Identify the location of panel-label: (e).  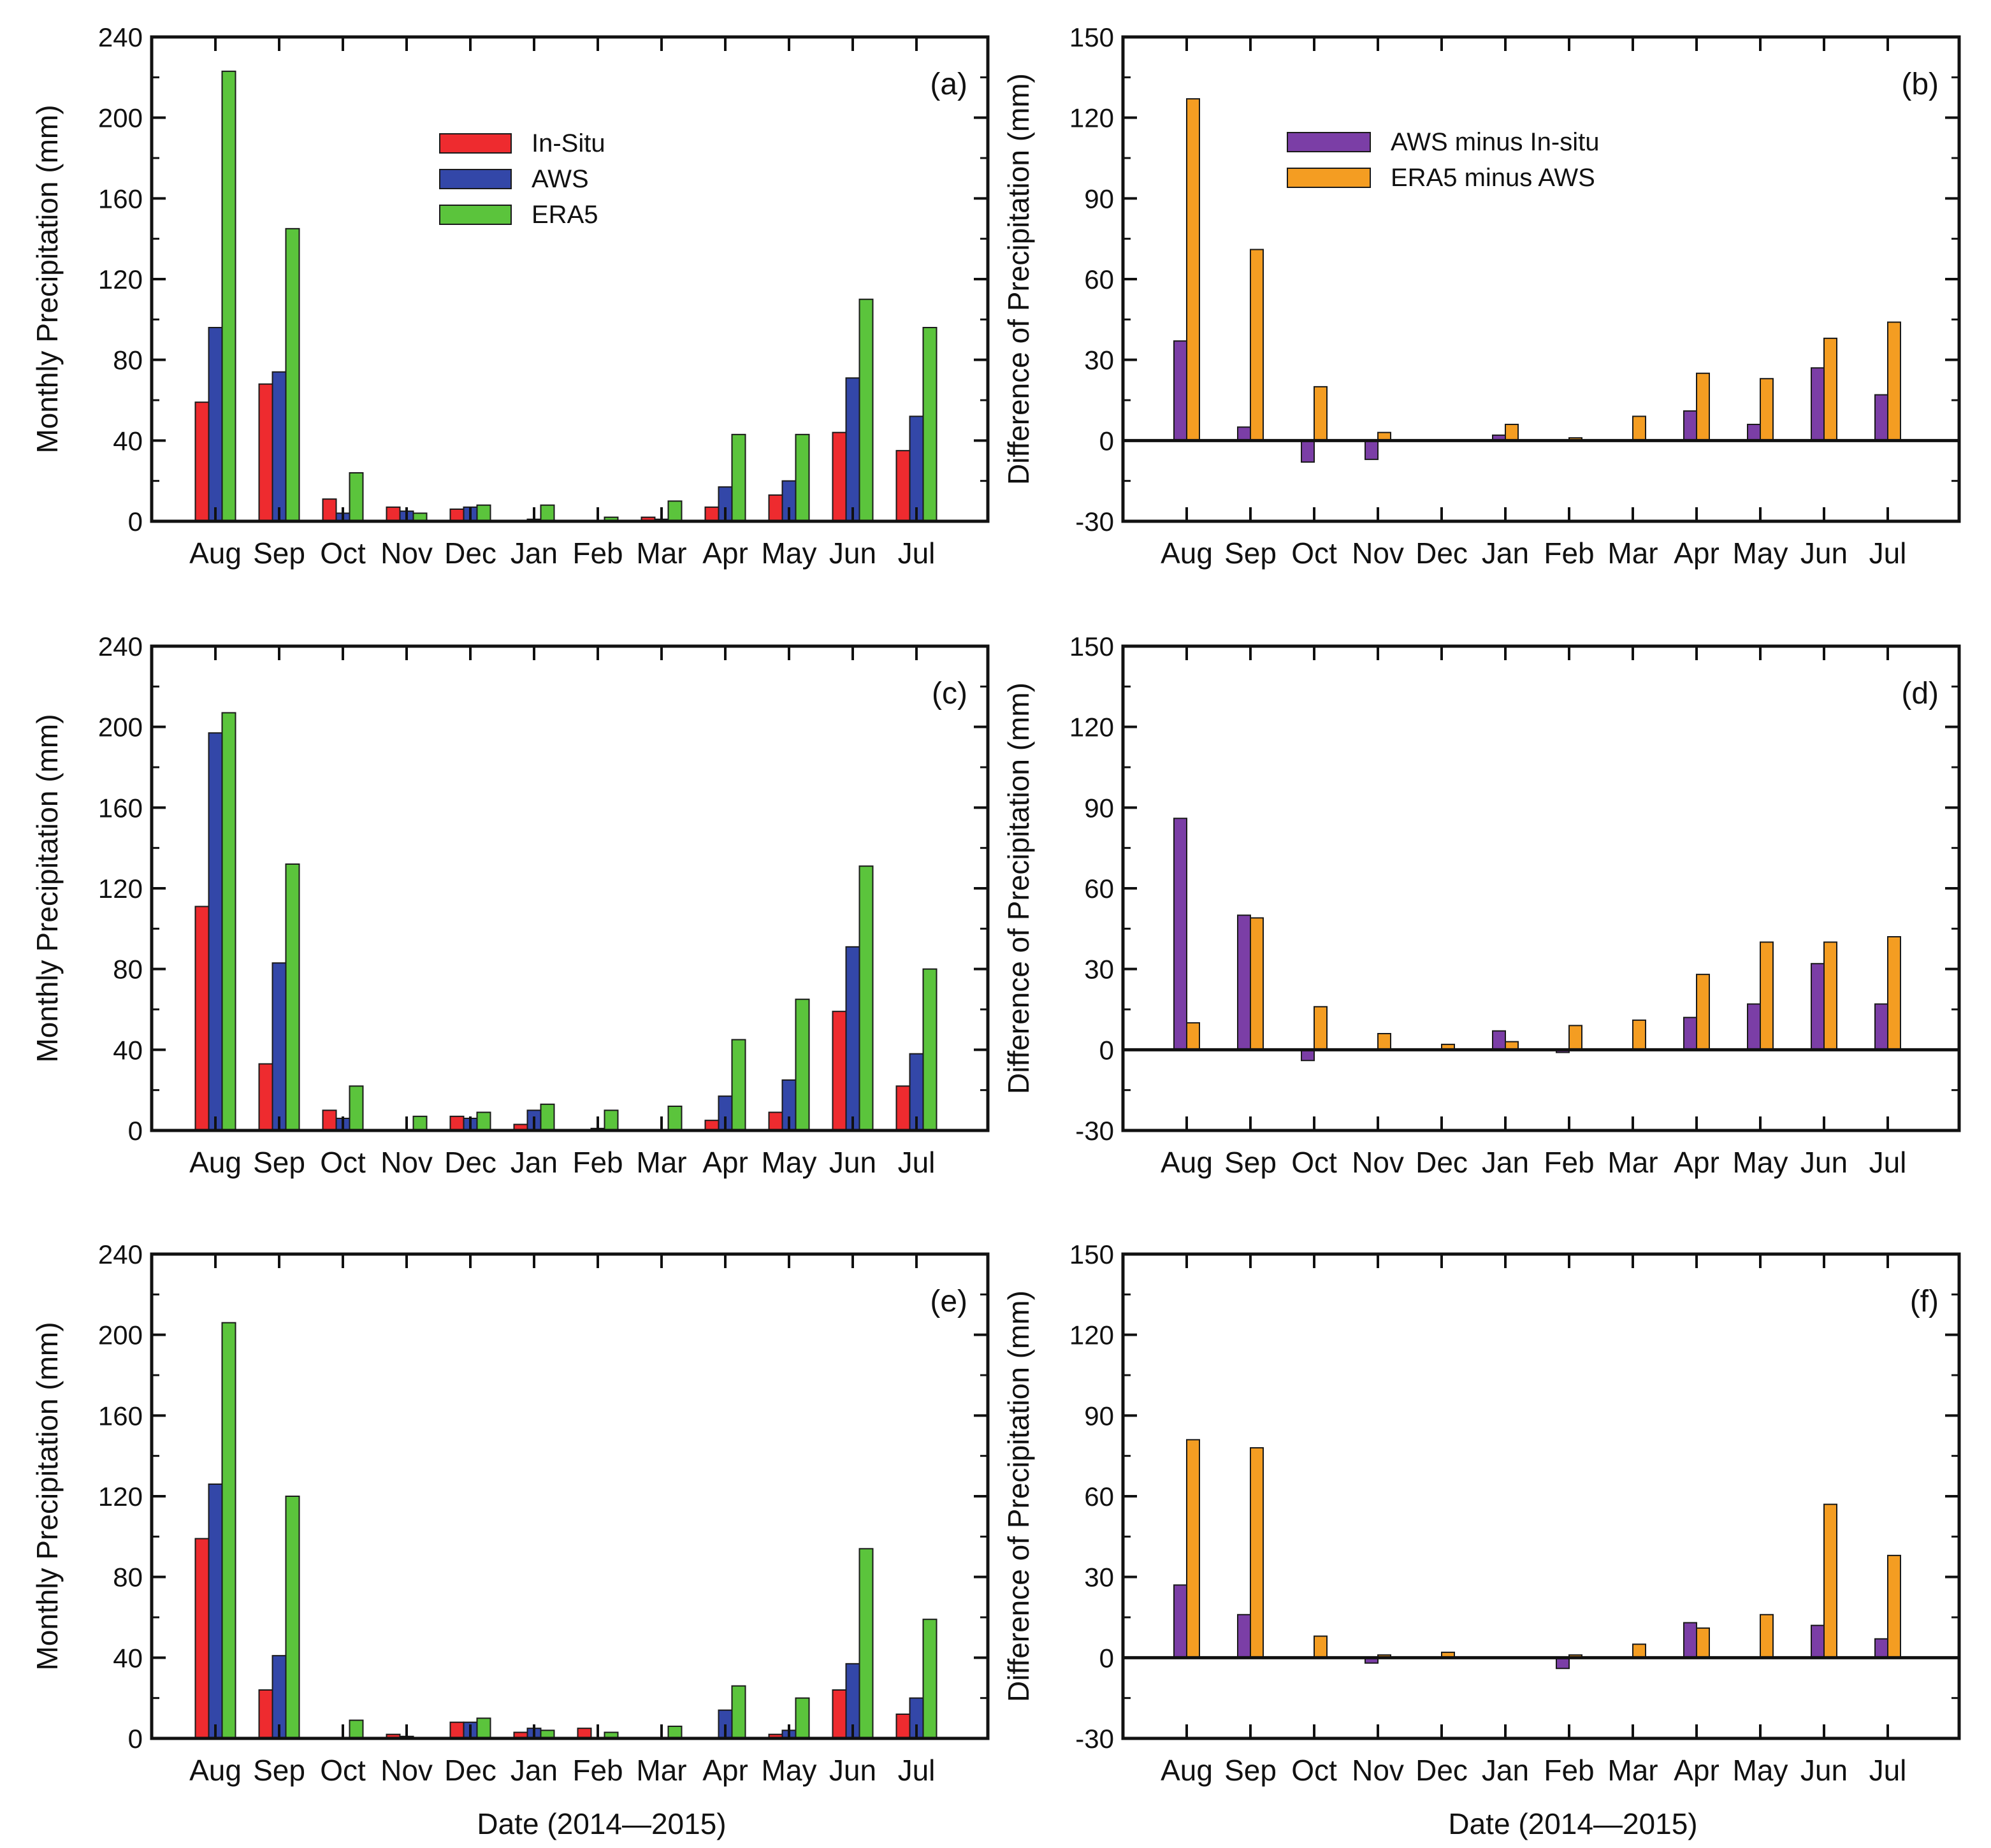
(949, 1301).